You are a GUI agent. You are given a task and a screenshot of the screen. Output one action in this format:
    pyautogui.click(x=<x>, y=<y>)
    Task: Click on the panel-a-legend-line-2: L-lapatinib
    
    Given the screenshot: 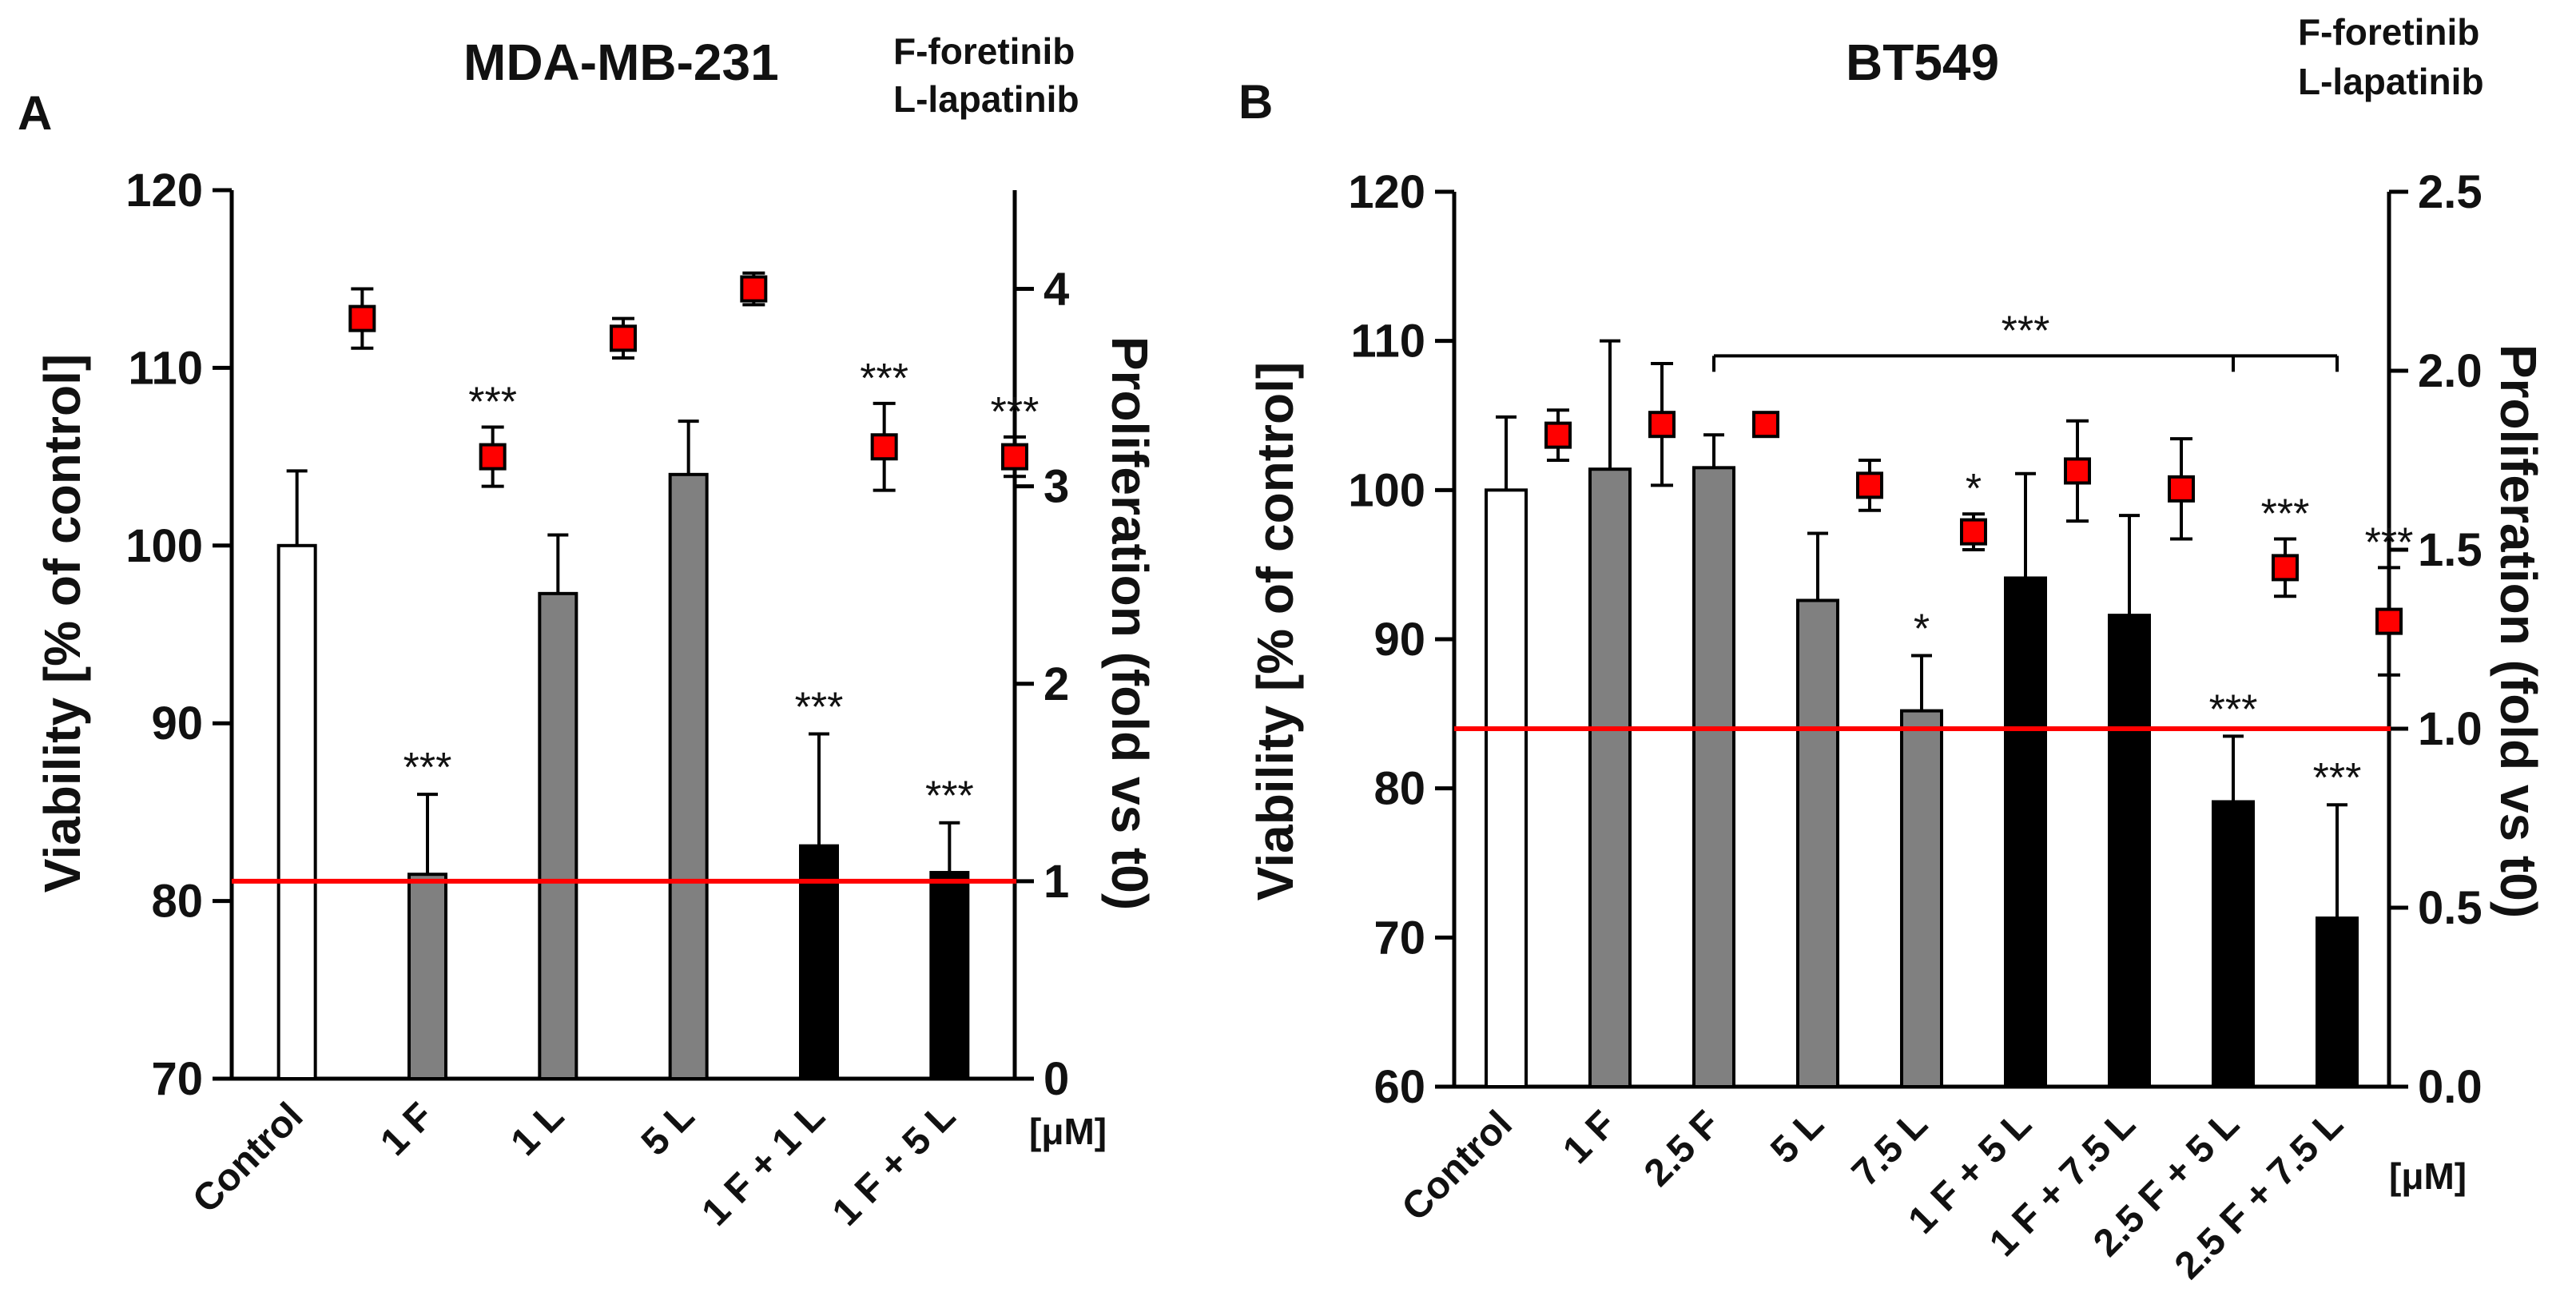 What is the action you would take?
    pyautogui.click(x=986, y=99)
    